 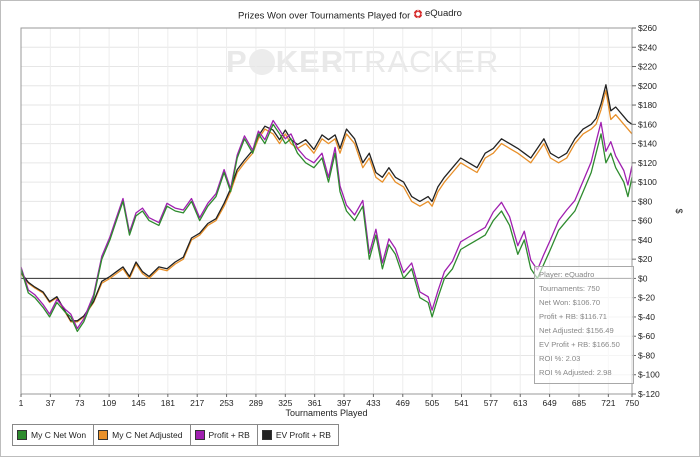 What do you see at coordinates (649, 394) in the screenshot?
I see `y-tick-label: $-120` at bounding box center [649, 394].